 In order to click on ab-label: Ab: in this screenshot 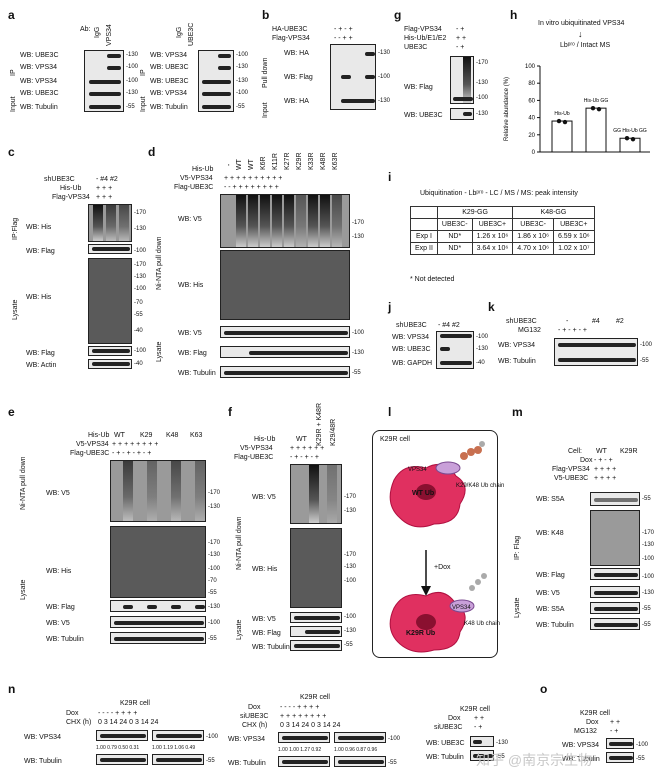, I will do `click(85, 29)`.